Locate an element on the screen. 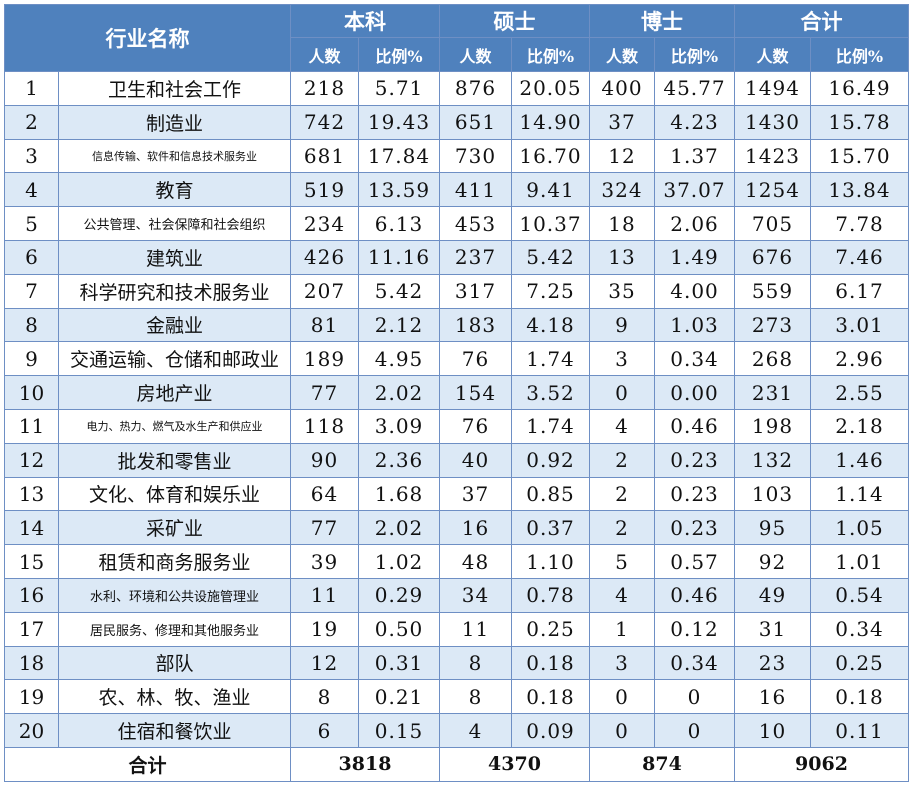 The image size is (911, 786). industry-name: 采矿业 is located at coordinates (174, 528).